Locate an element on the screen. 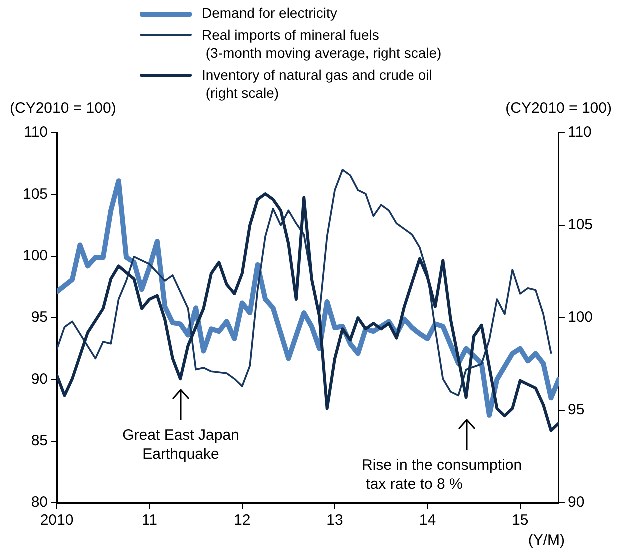 The height and width of the screenshot is (555, 618). x-tick-label: 2010 is located at coordinates (57, 521).